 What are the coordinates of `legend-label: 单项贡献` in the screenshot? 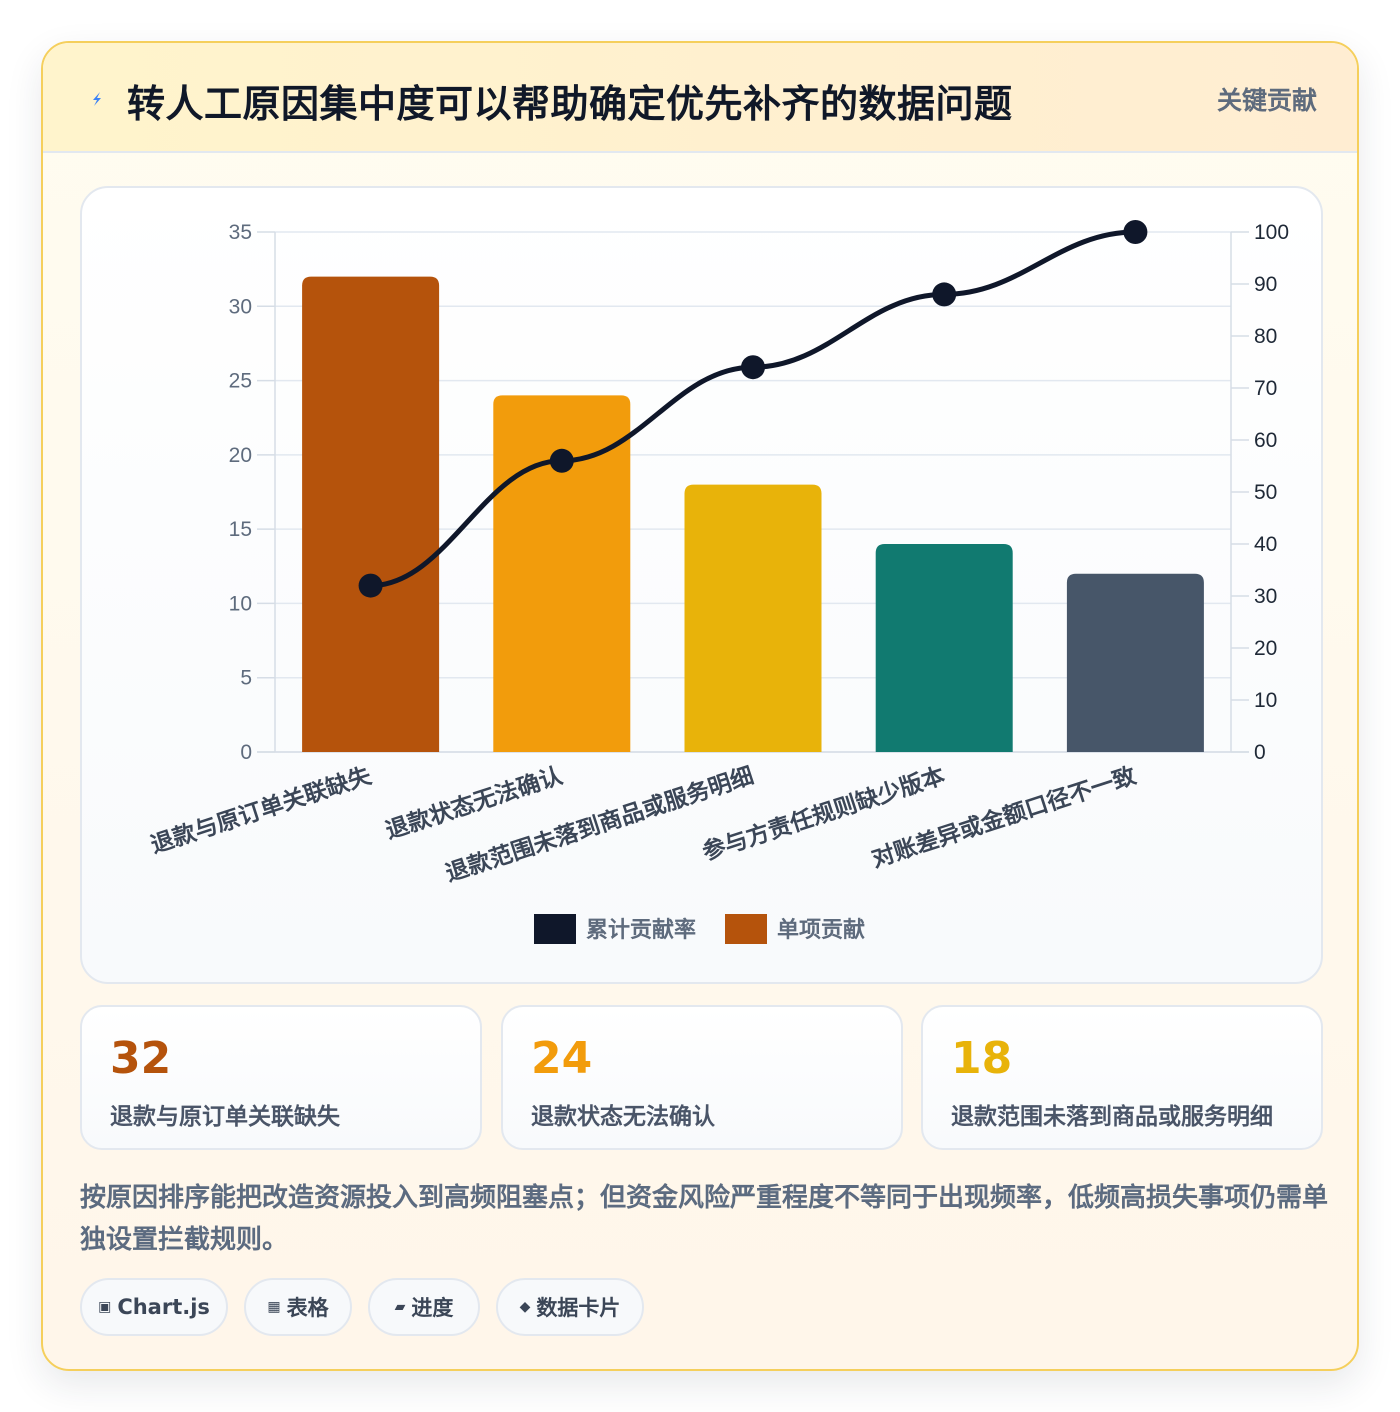 It's located at (821, 930).